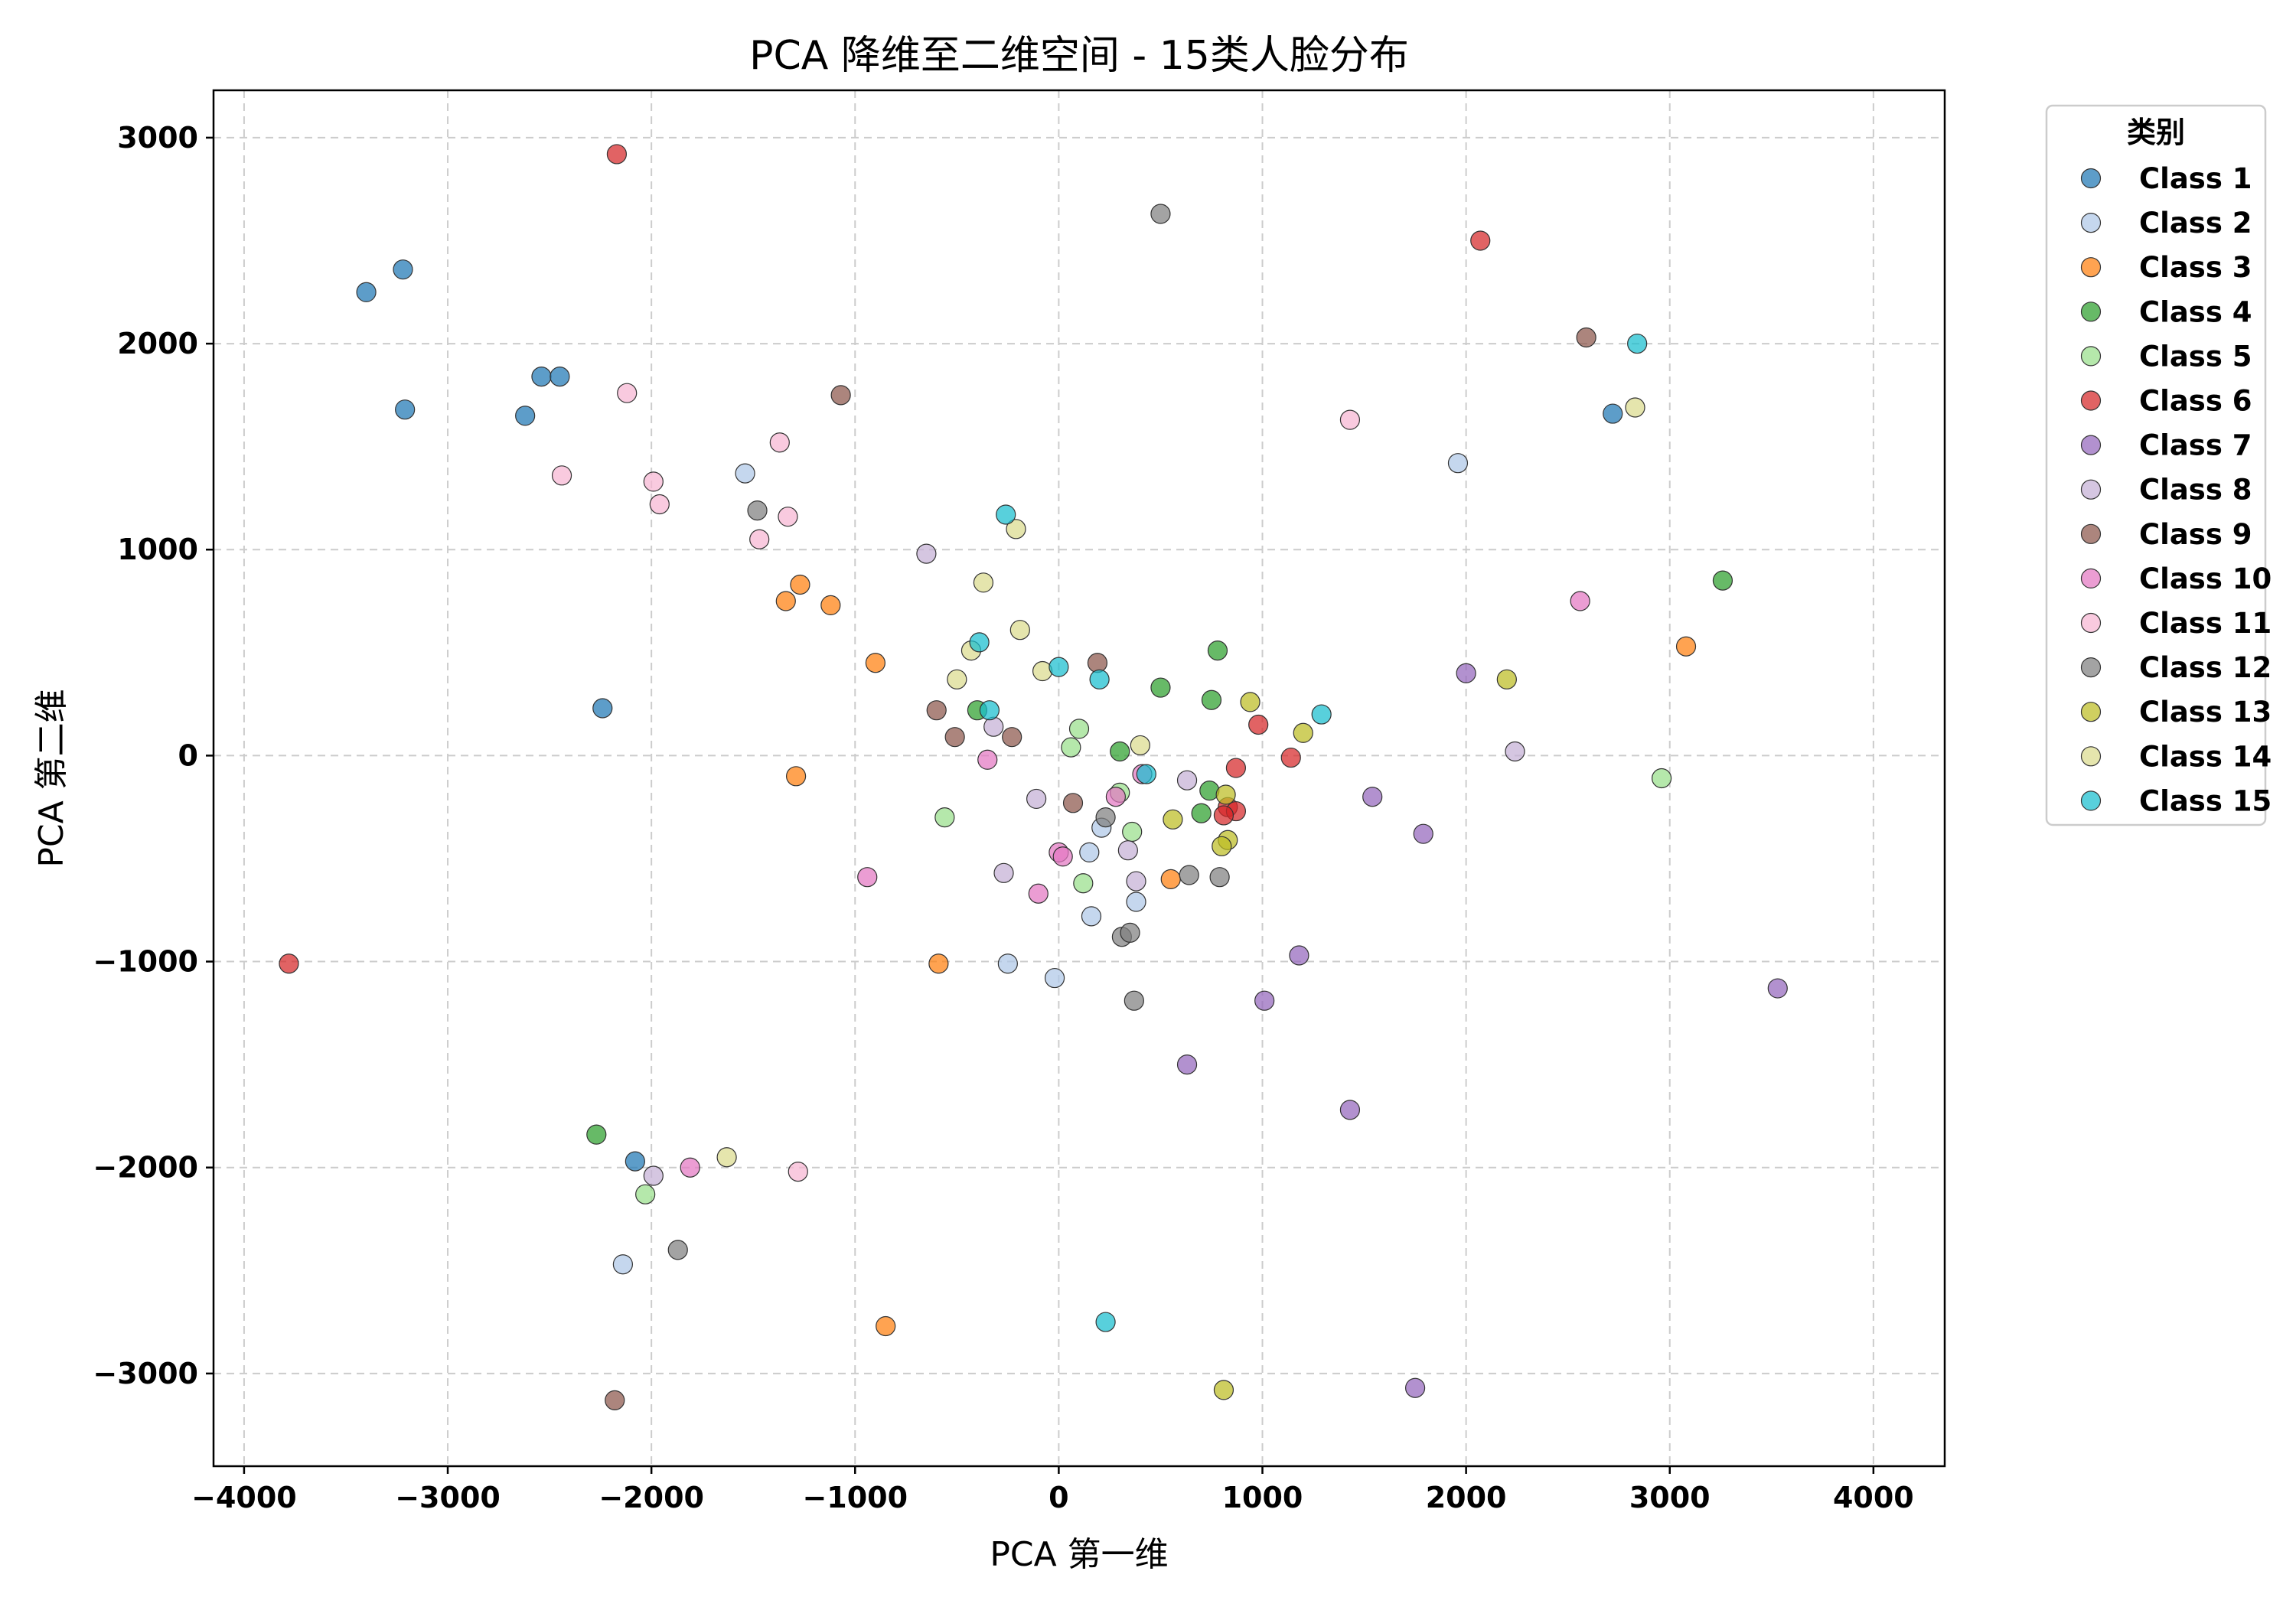  I want to click on legend-label: Class 8, so click(2195, 491).